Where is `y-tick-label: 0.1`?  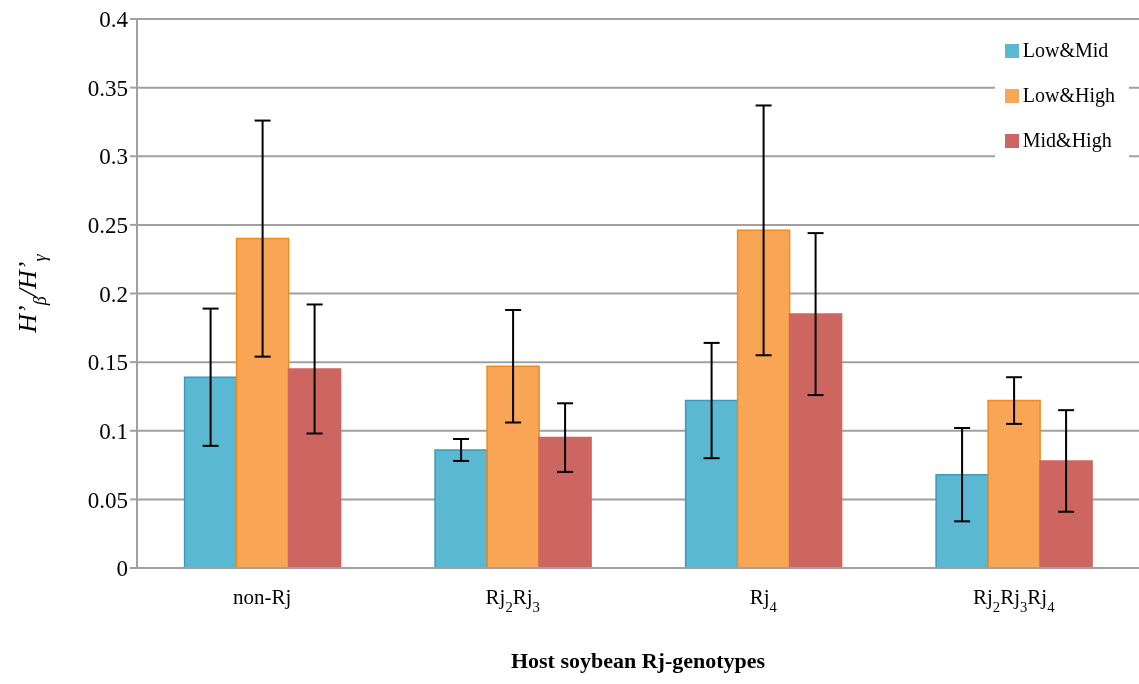
y-tick-label: 0.1 is located at coordinates (113, 431).